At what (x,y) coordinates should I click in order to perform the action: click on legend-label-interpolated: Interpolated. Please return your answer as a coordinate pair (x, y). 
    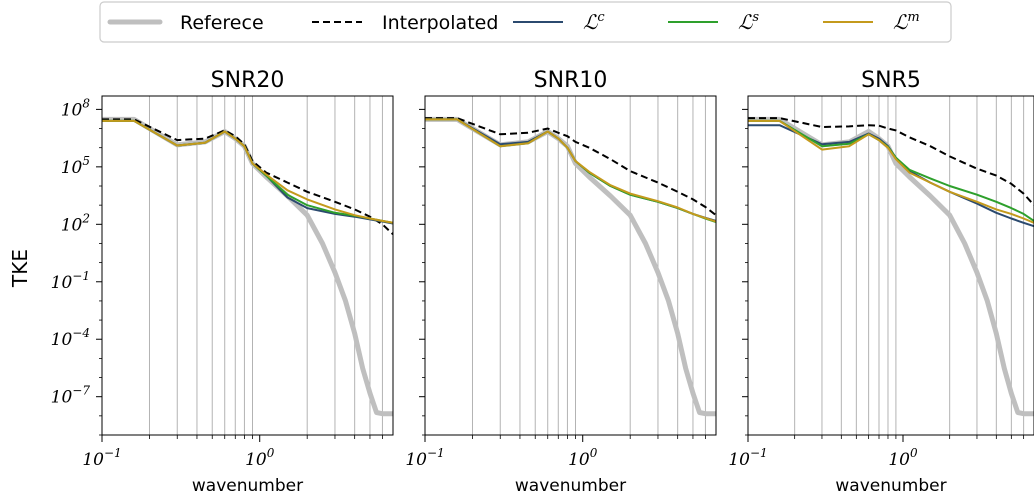
    Looking at the image, I should click on (440, 23).